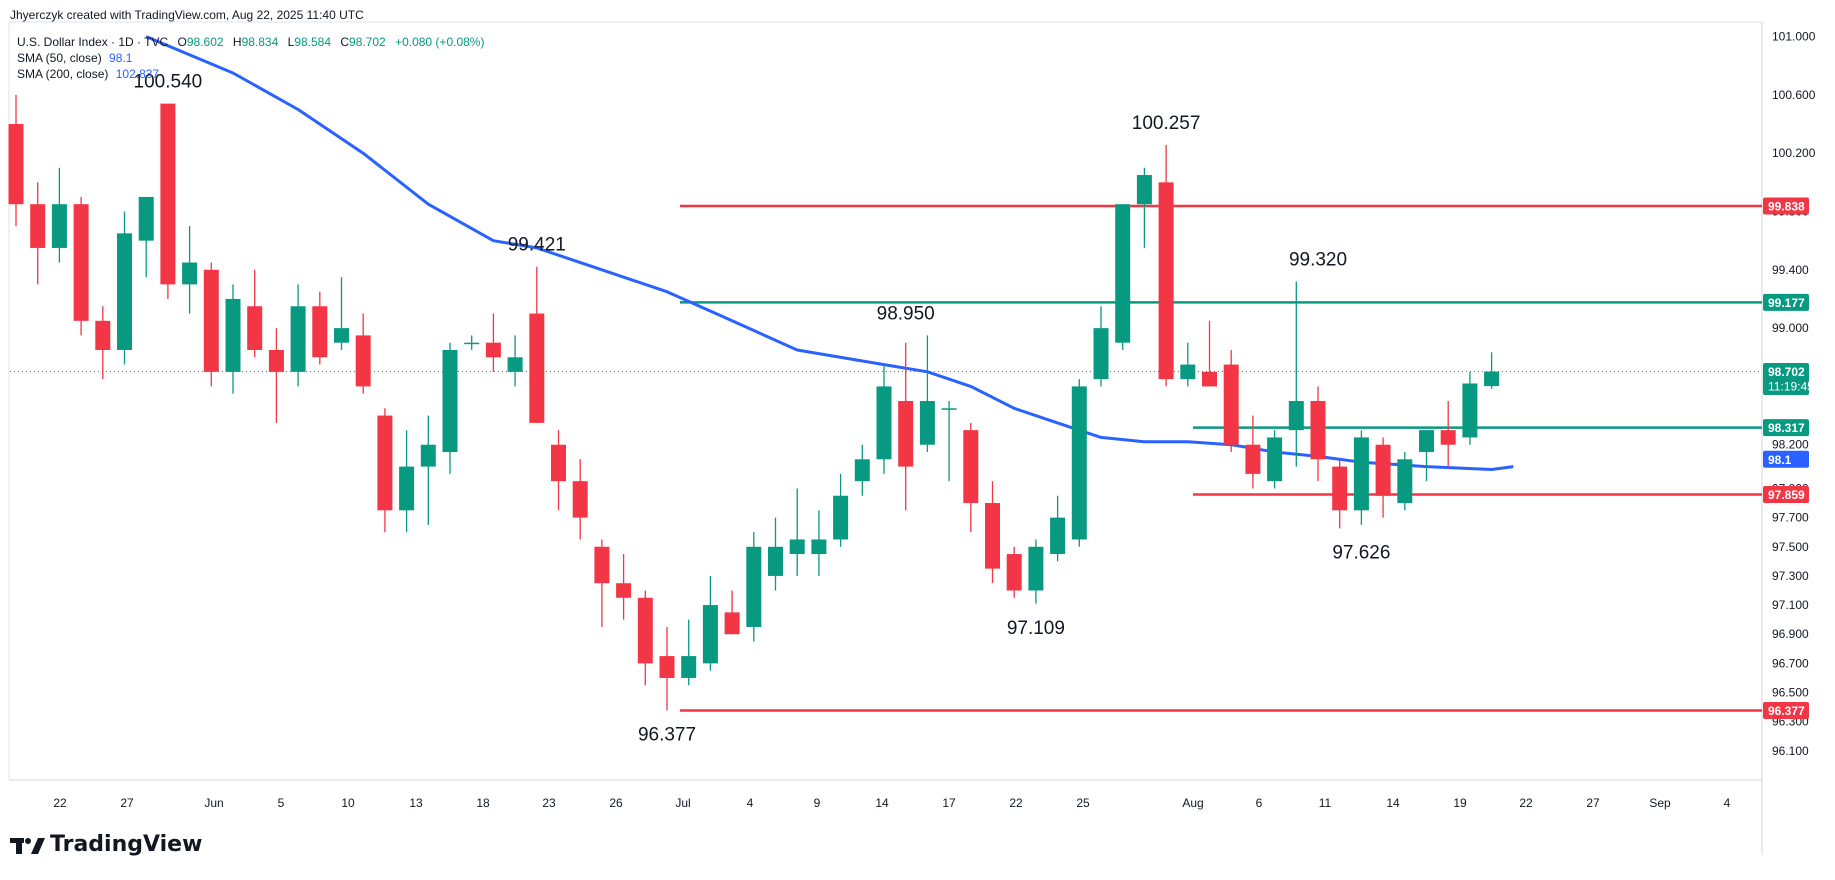 Image resolution: width=1835 pixels, height=880 pixels. I want to click on ohlc-low-label: L, so click(291, 42).